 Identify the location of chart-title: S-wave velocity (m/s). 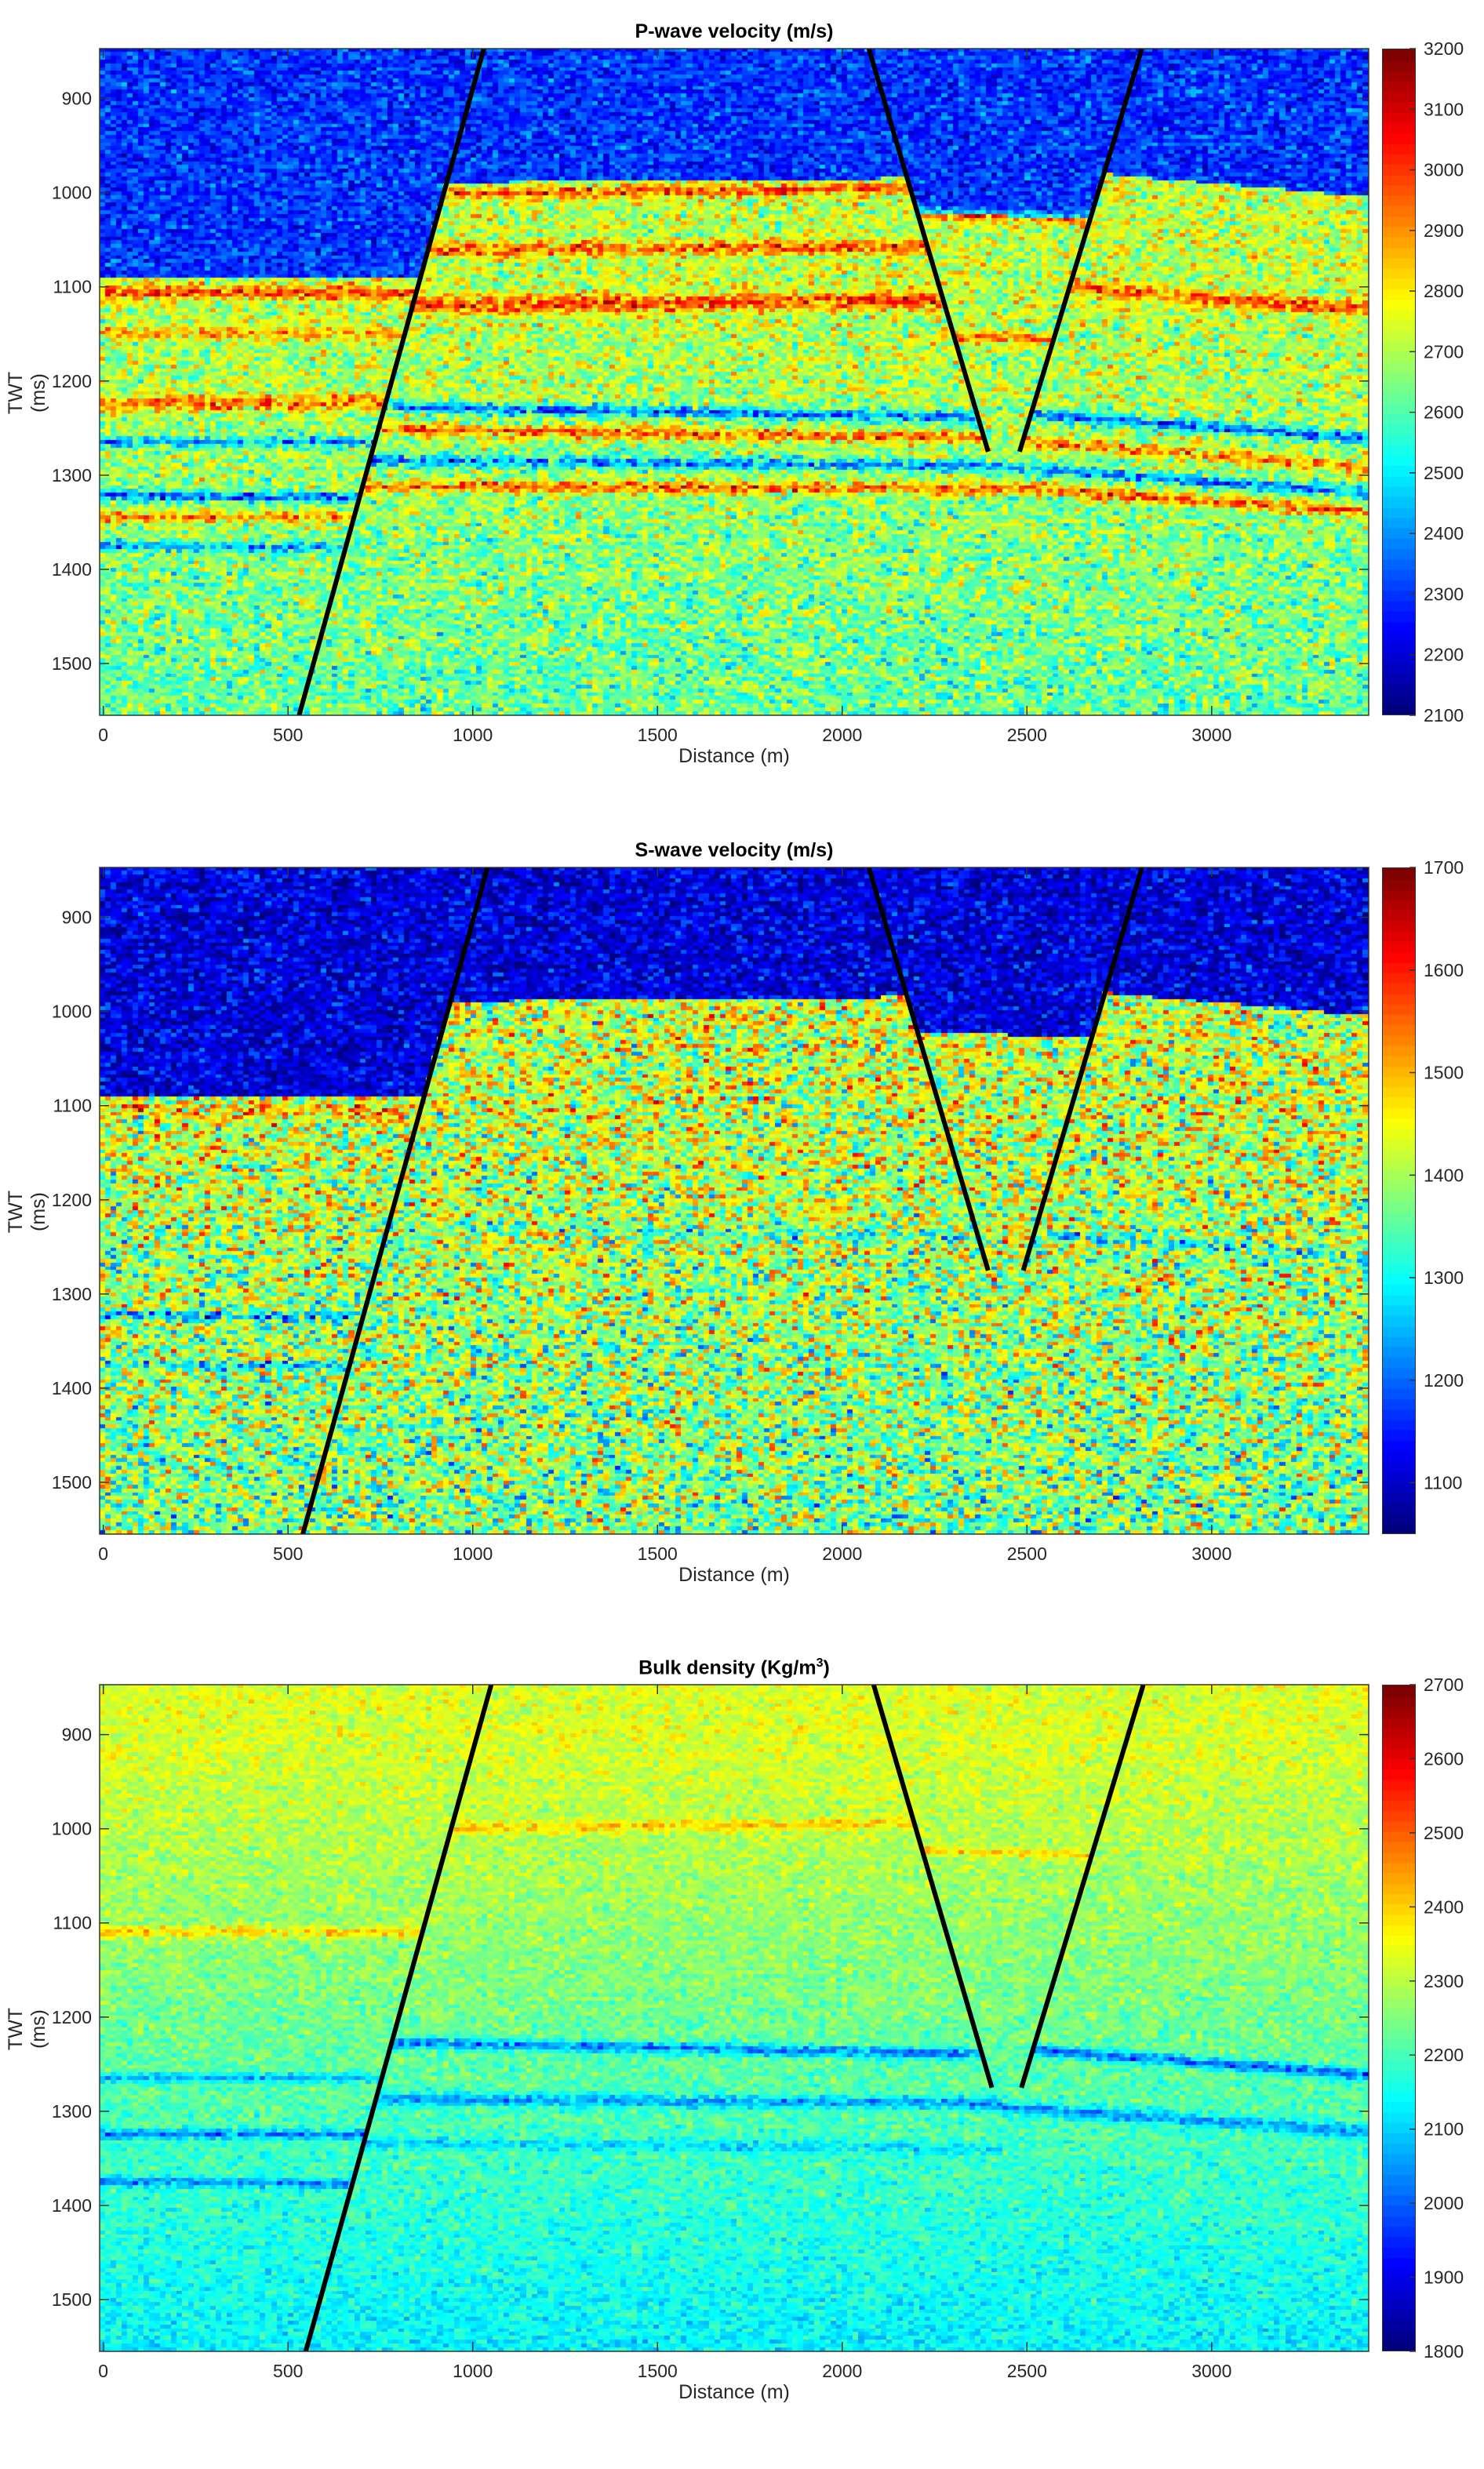
(734, 851).